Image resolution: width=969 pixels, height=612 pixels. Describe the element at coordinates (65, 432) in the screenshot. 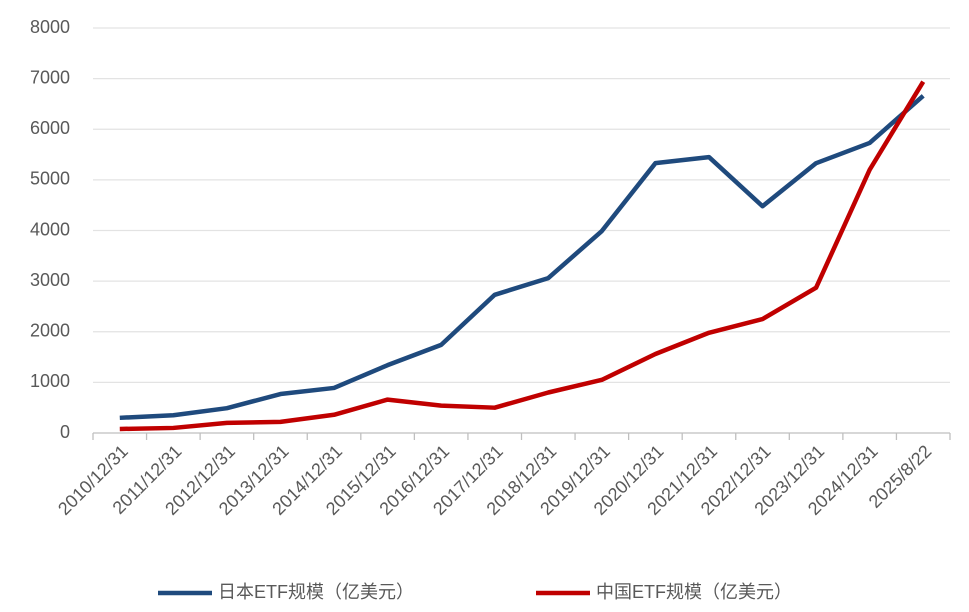

I see `y-tick-label: 0` at that location.